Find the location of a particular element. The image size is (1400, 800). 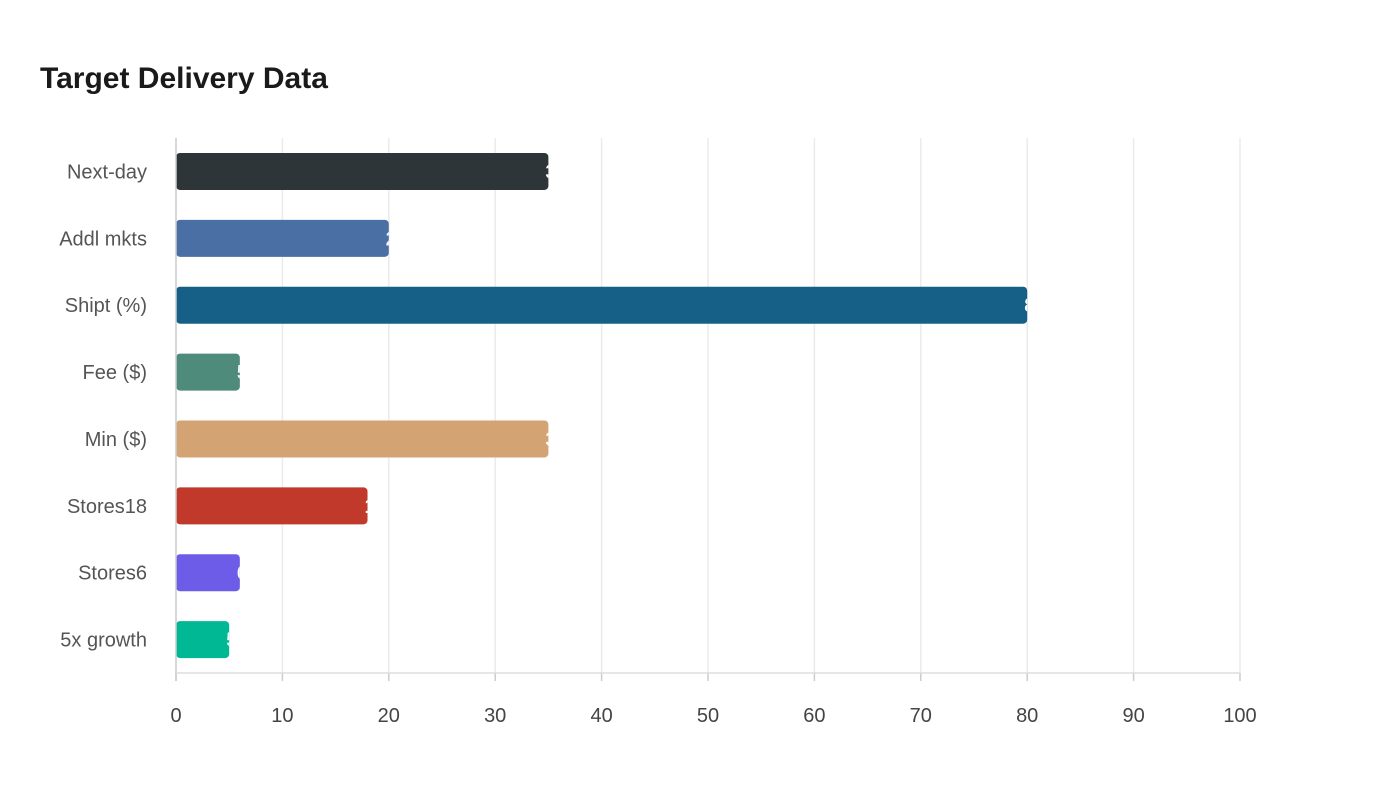

x-tick-label: 40 is located at coordinates (601, 716).